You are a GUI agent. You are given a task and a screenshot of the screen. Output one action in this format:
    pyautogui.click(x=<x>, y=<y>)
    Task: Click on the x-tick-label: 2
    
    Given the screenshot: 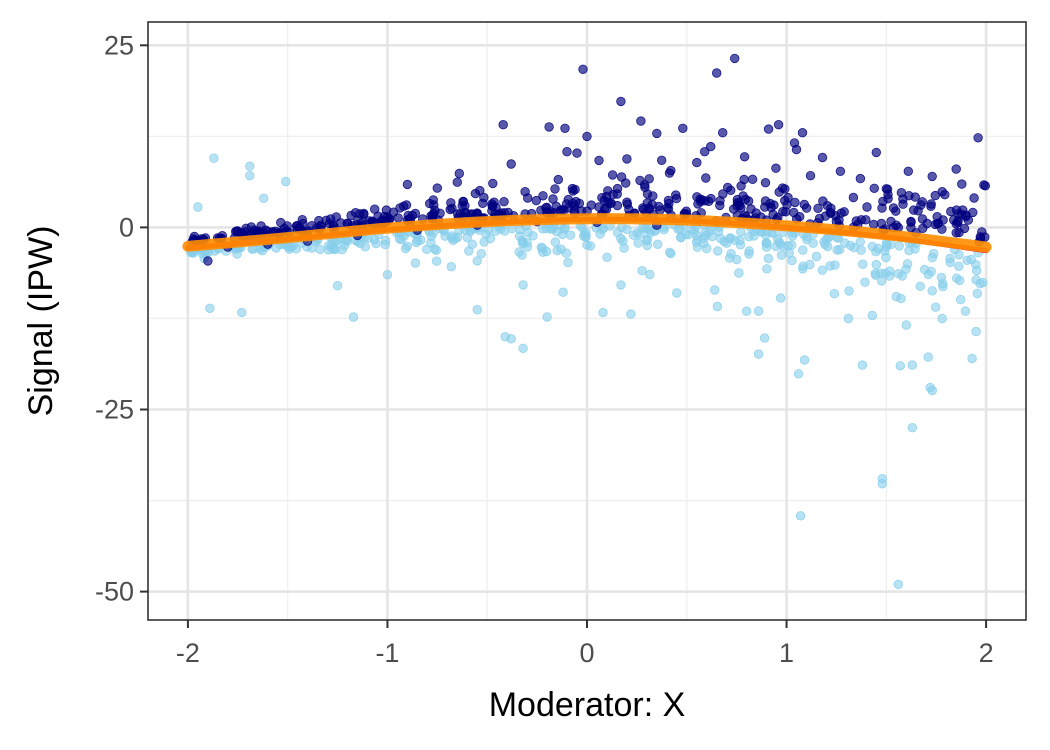 What is the action you would take?
    pyautogui.click(x=986, y=653)
    